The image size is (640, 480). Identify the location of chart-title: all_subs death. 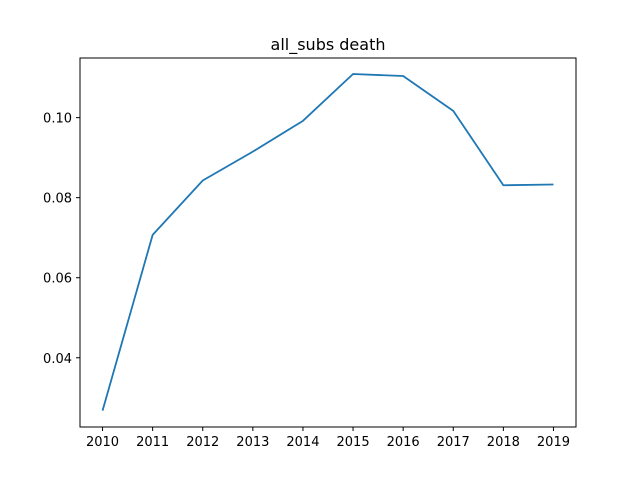
(328, 45).